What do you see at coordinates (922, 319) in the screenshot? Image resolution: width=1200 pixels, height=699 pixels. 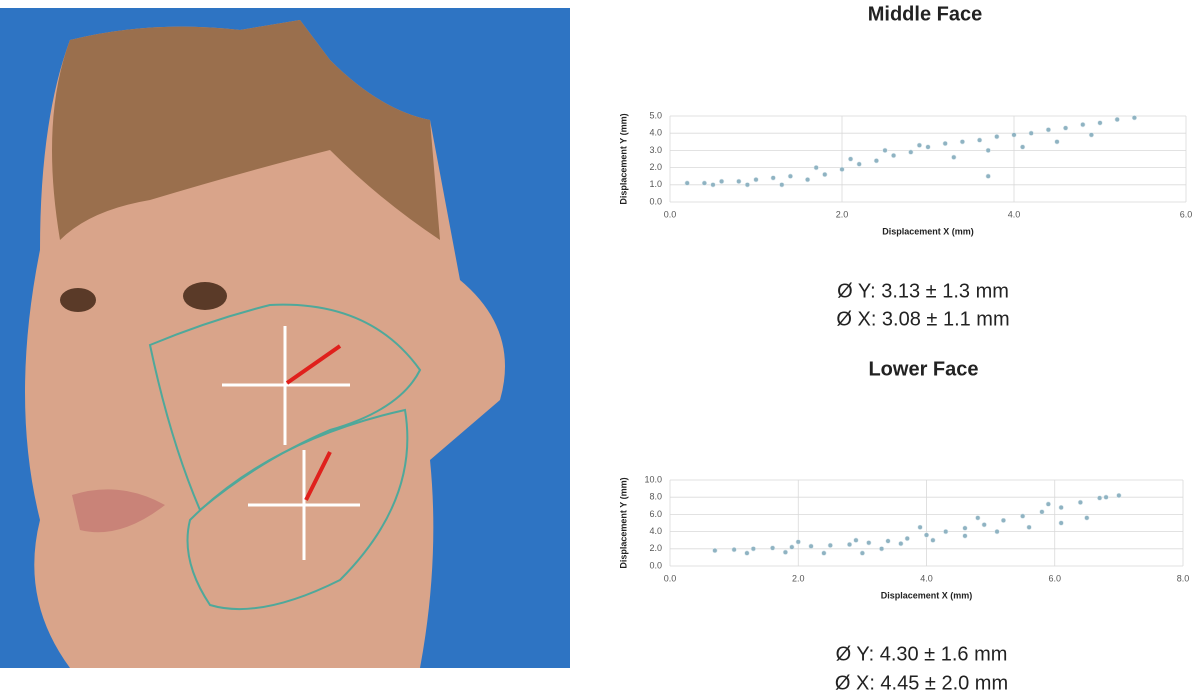 I see `annotation: Ø X: 3.08 ± 1.1 mm` at bounding box center [922, 319].